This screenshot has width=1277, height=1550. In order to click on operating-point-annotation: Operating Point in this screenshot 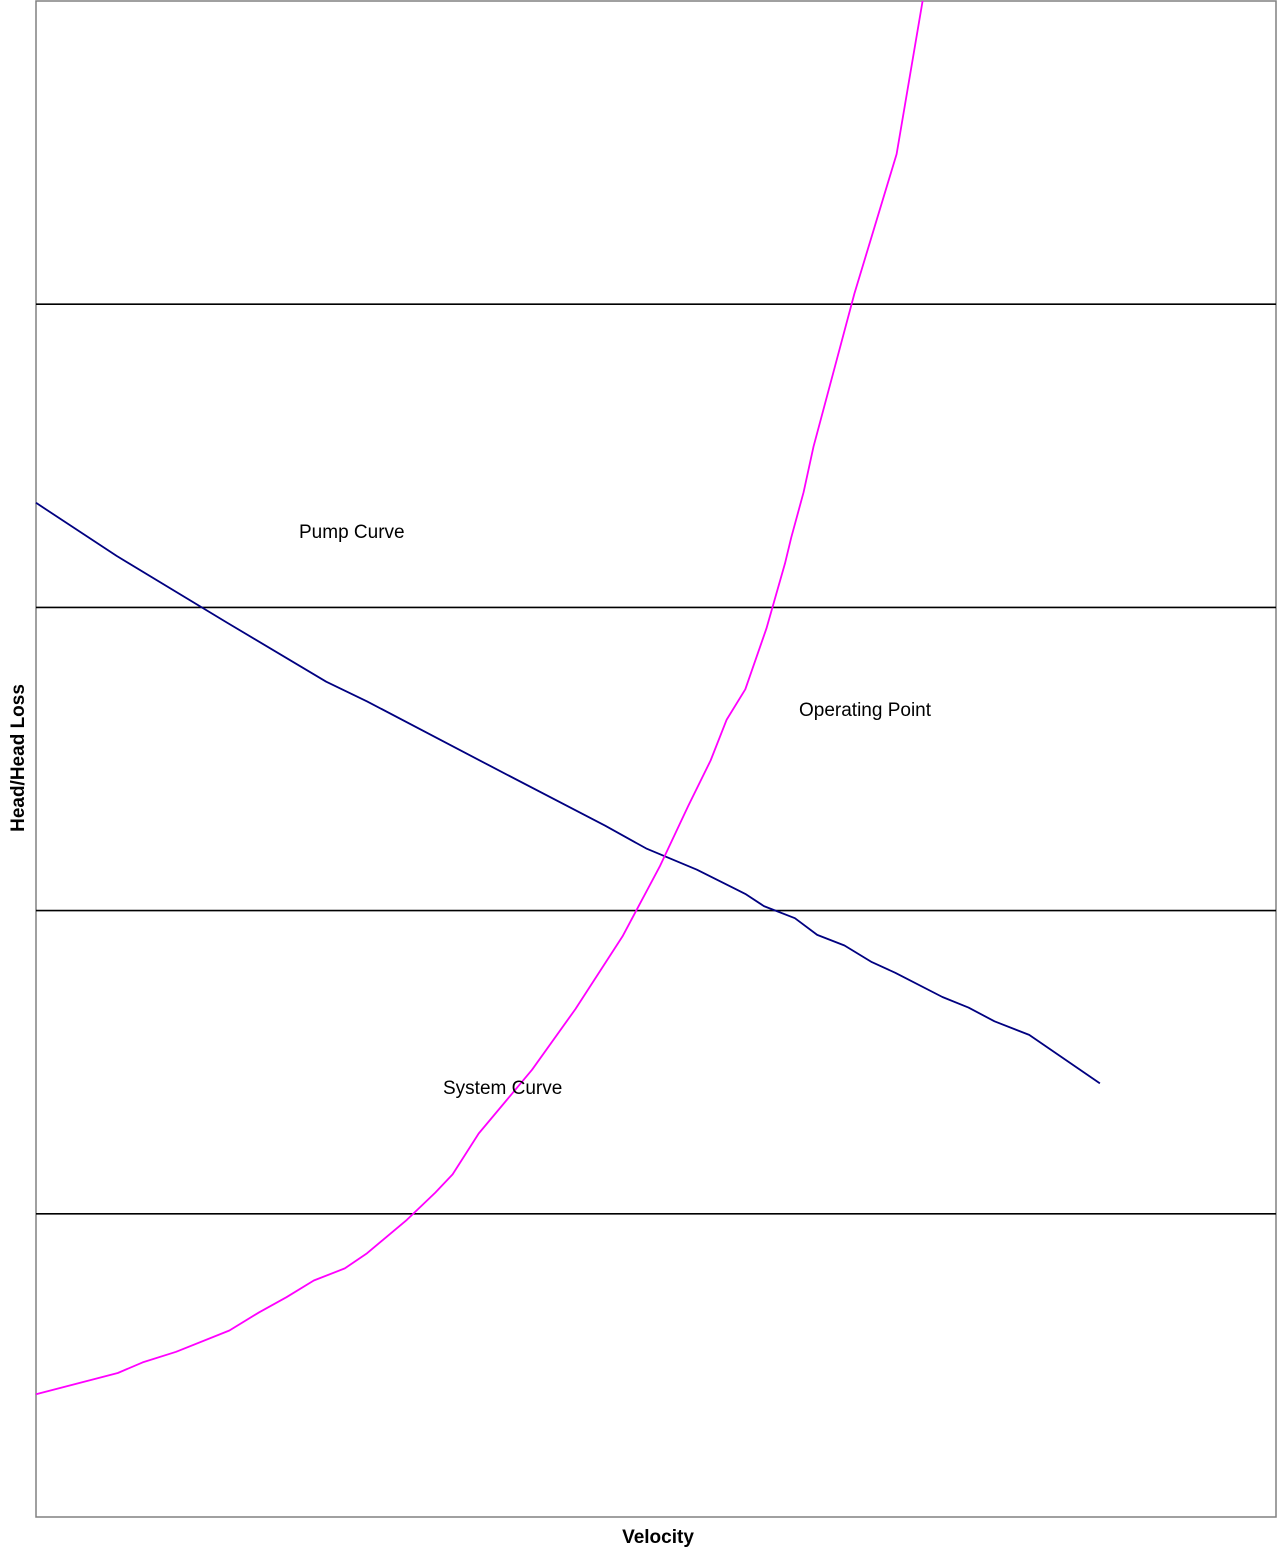, I will do `click(865, 710)`.